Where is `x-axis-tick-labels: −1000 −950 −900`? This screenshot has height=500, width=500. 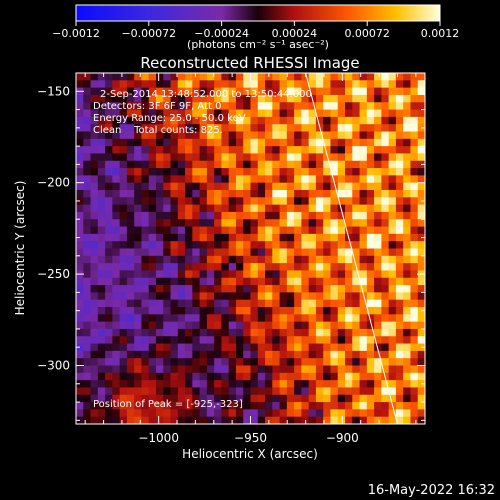
x-axis-tick-labels: −1000 −950 −900 is located at coordinates (248, 438).